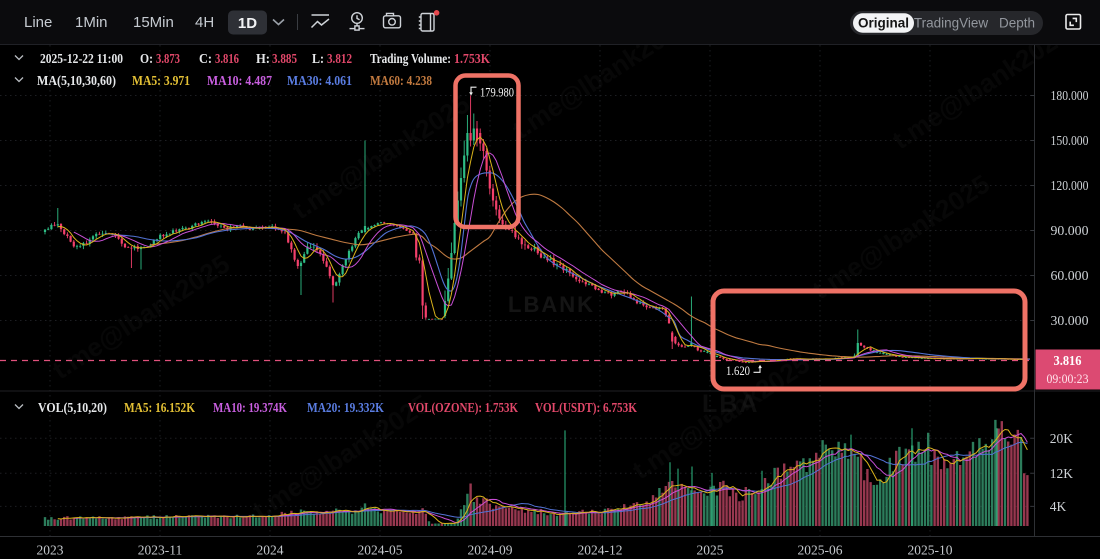 The height and width of the screenshot is (559, 1100). Describe the element at coordinates (50, 550) in the screenshot. I see `svg-text: 2023` at that location.